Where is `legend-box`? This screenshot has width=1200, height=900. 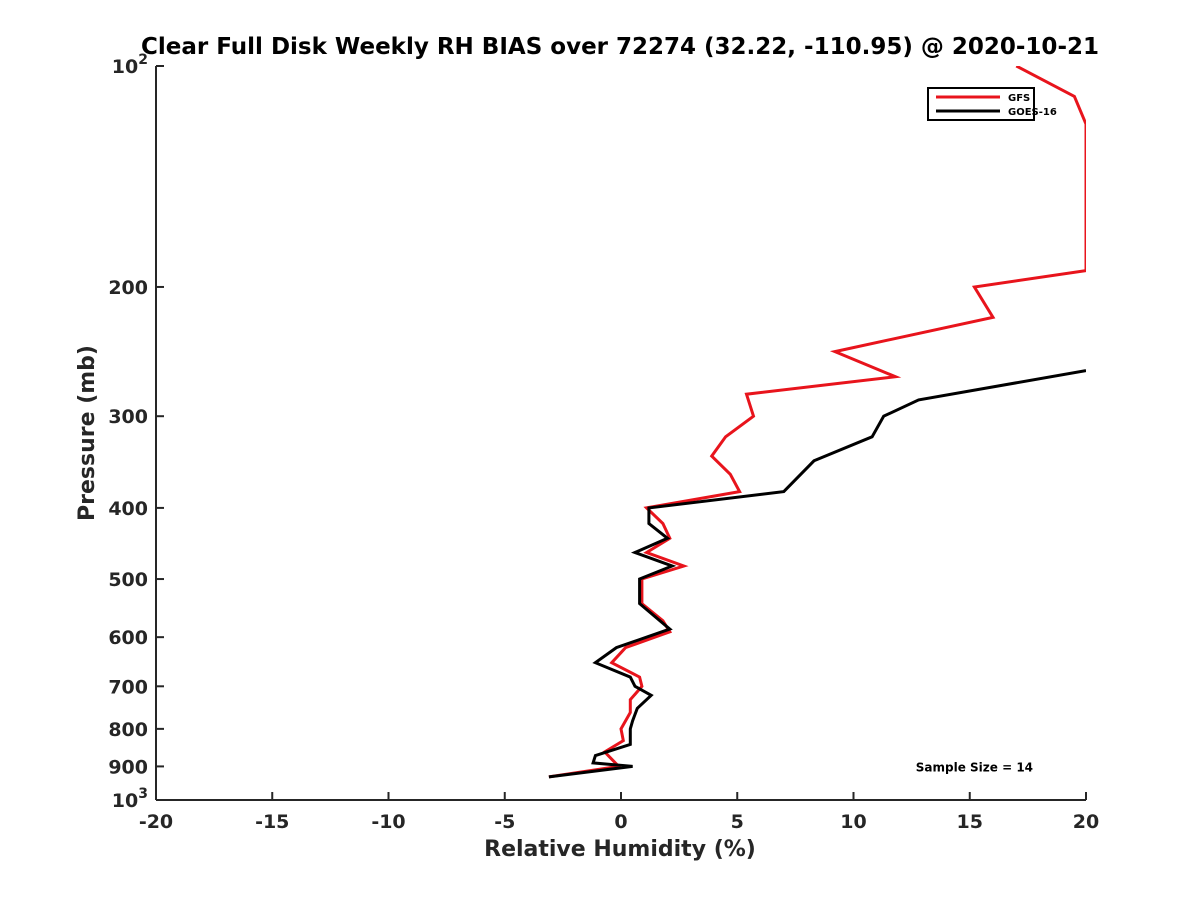
legend-box is located at coordinates (981, 104).